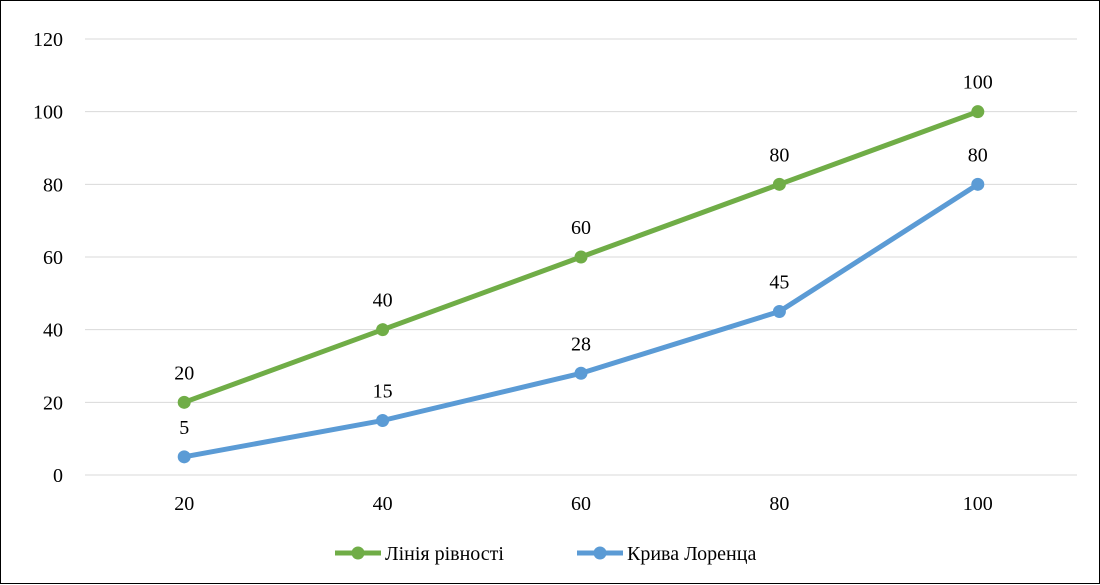  Describe the element at coordinates (53, 258) in the screenshot. I see `y-tick-label-60: 60` at that location.